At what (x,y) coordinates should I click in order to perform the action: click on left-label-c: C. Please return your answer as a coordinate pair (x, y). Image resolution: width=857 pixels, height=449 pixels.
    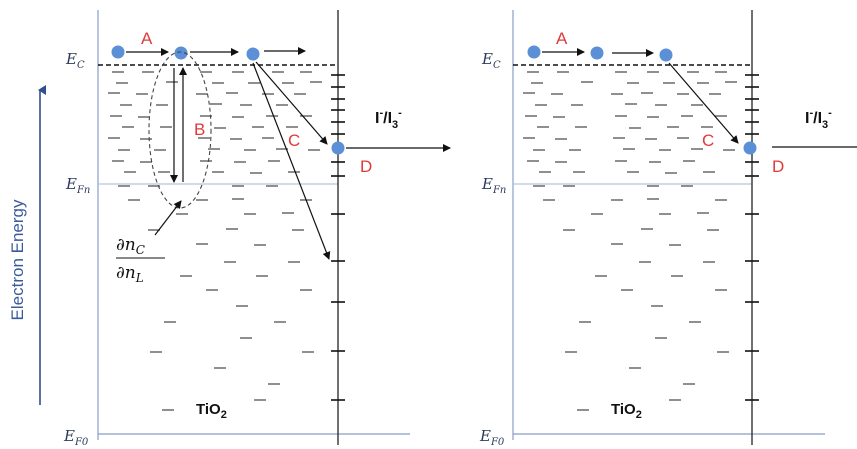
    Looking at the image, I should click on (294, 140).